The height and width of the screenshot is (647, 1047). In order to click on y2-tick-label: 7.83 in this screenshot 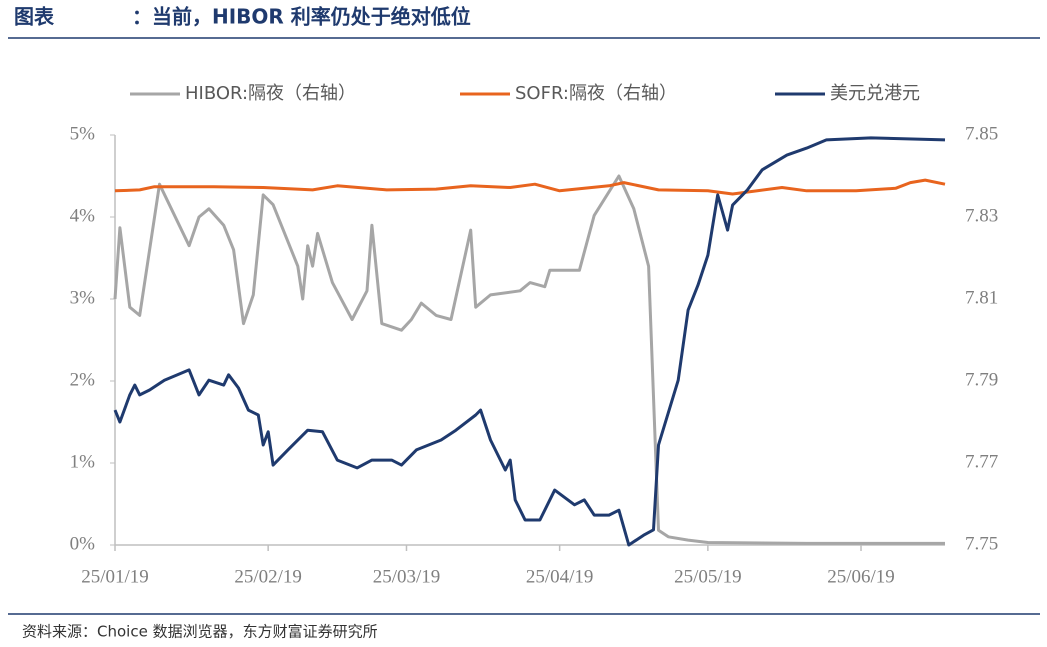, I will do `click(981, 215)`.